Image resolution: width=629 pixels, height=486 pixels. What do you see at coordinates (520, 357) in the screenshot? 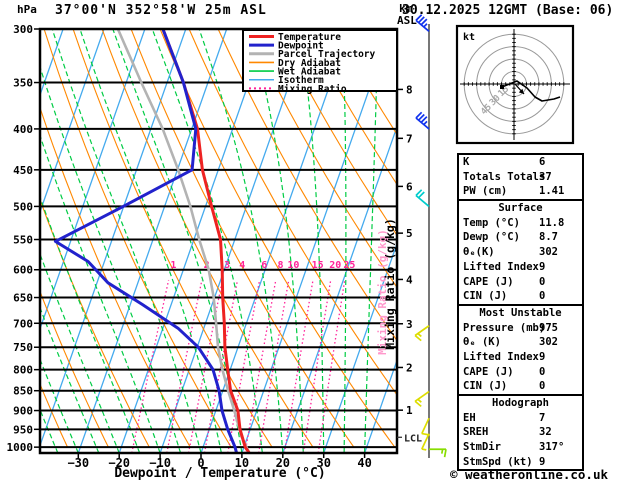
I see `table-row: Lifted Index 9` at bounding box center [520, 357].